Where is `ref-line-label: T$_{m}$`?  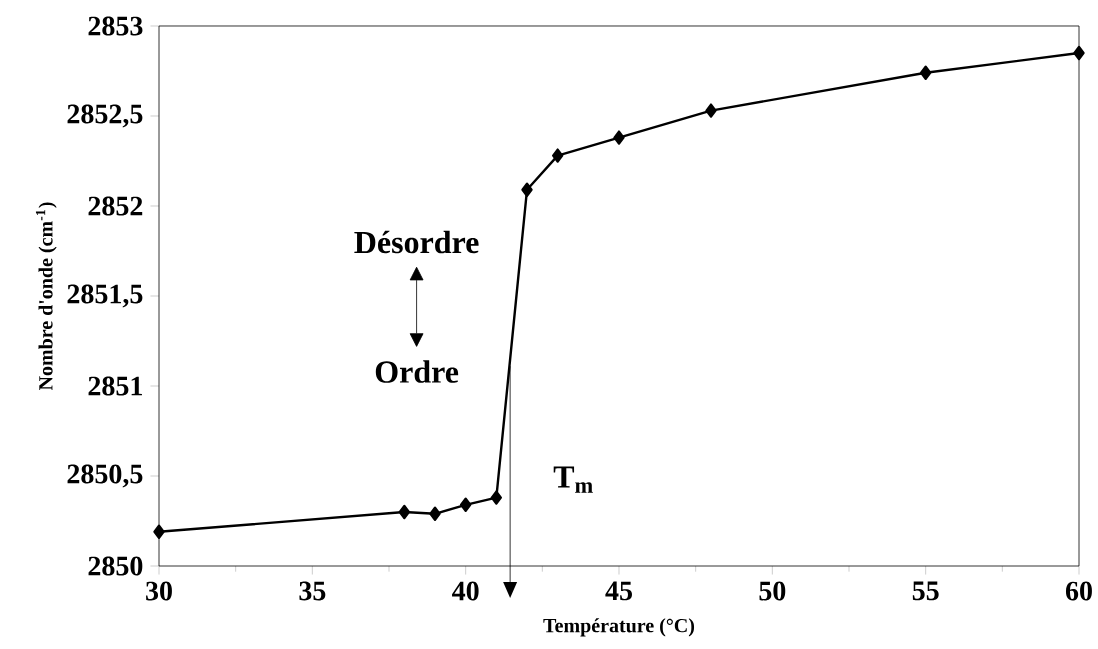 ref-line-label: T$_{m}$ is located at coordinates (573, 479).